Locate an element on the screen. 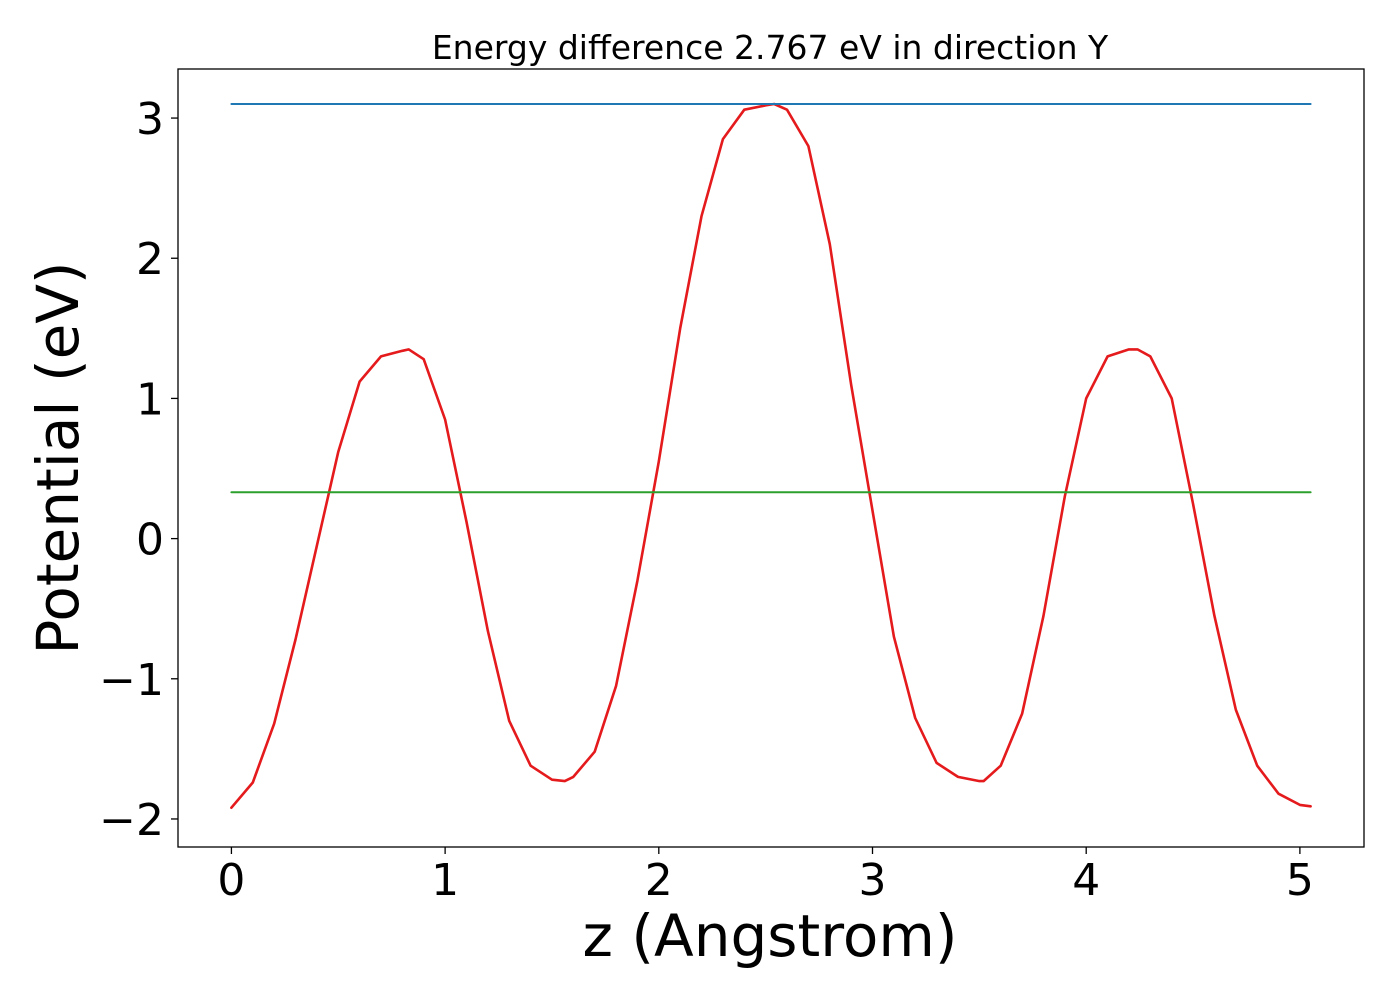 The width and height of the screenshot is (1400, 1000). x-tick-label: 5 is located at coordinates (1300, 880).